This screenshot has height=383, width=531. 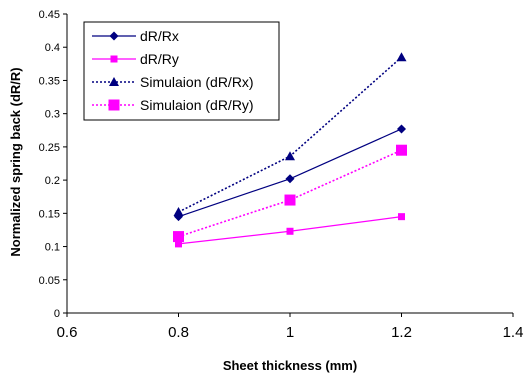 What do you see at coordinates (290, 365) in the screenshot?
I see `x-axis-title: Sheet thickness (mm)` at bounding box center [290, 365].